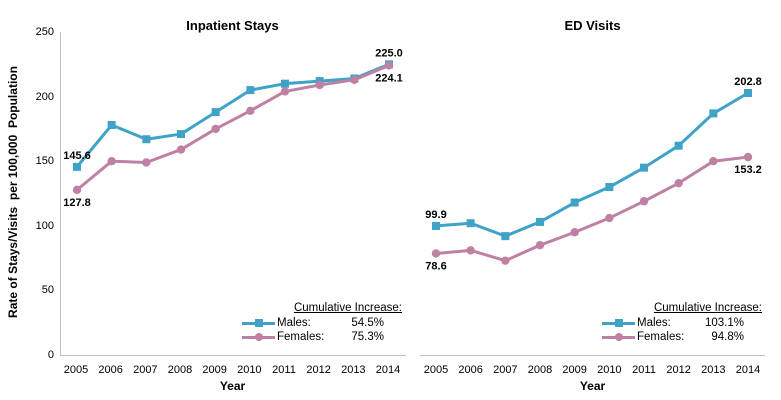  Describe the element at coordinates (435, 266) in the screenshot. I see `data-point-label: 78.6` at that location.